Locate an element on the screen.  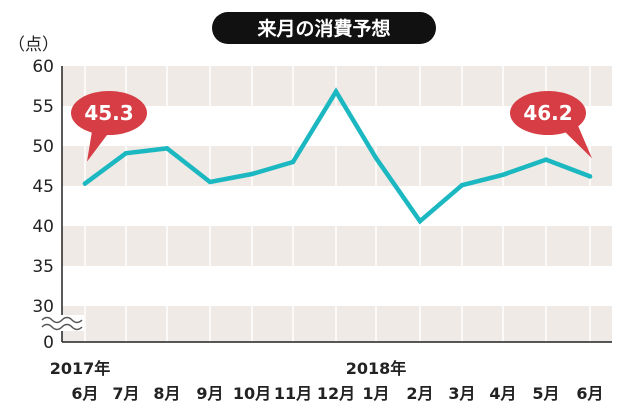
chart-title: 来月の消費予想 is located at coordinates (323, 28).